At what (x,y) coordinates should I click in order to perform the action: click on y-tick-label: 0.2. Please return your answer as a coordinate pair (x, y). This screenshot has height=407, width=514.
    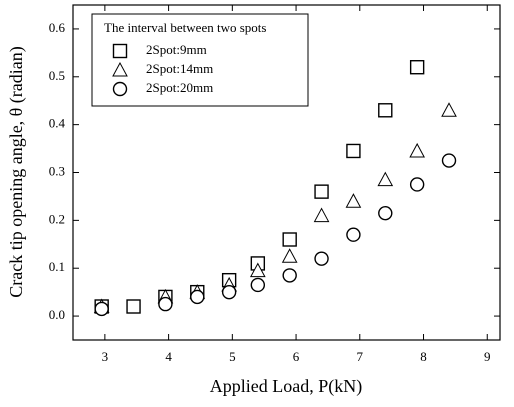
    Looking at the image, I should click on (57, 218).